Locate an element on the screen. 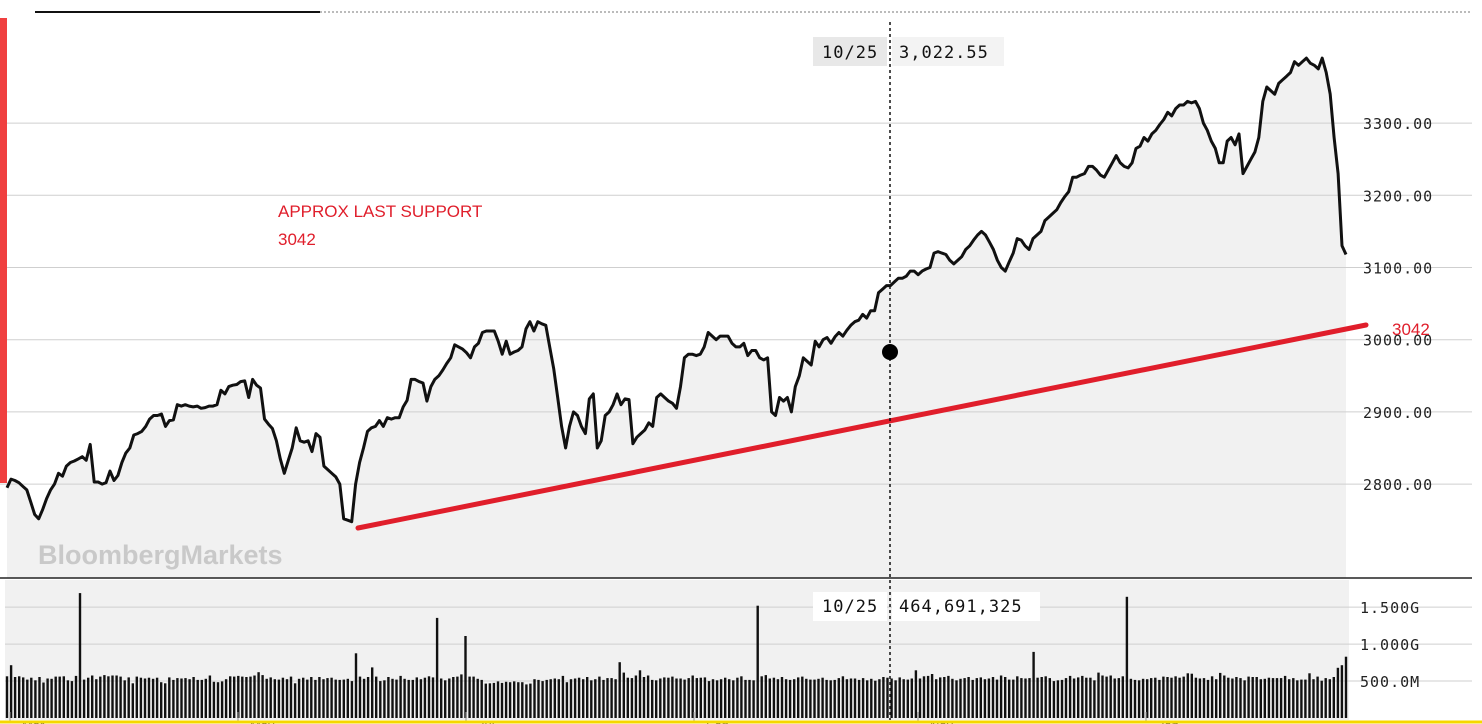 The height and width of the screenshot is (724, 1482). price-tick-label: 3200.00 is located at coordinates (1398, 196).